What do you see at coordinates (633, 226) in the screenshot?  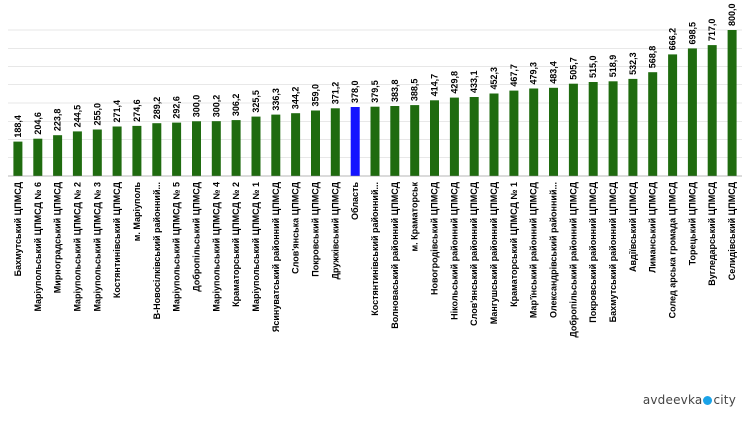 I see `category-label: Авдіївський ЦПМСД` at bounding box center [633, 226].